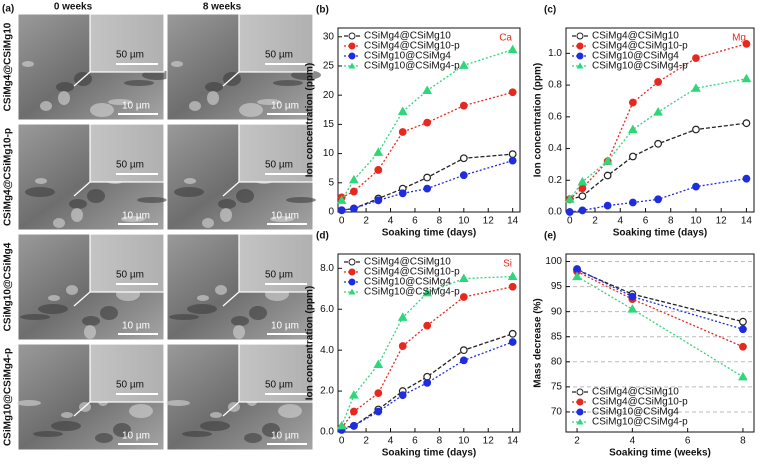 This screenshot has width=760, height=464. I want to click on row-label: CSiMg10@CSiMg4-p, so click(8, 397).